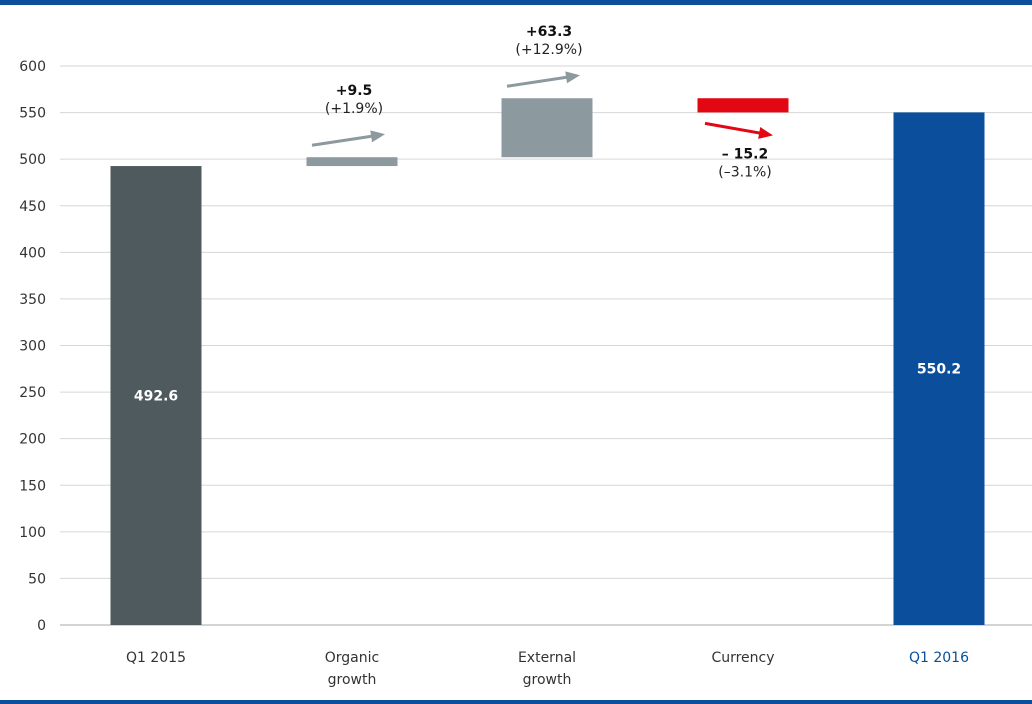 The width and height of the screenshot is (1032, 704). What do you see at coordinates (32, 253) in the screenshot?
I see `y-tick-label: 400` at bounding box center [32, 253].